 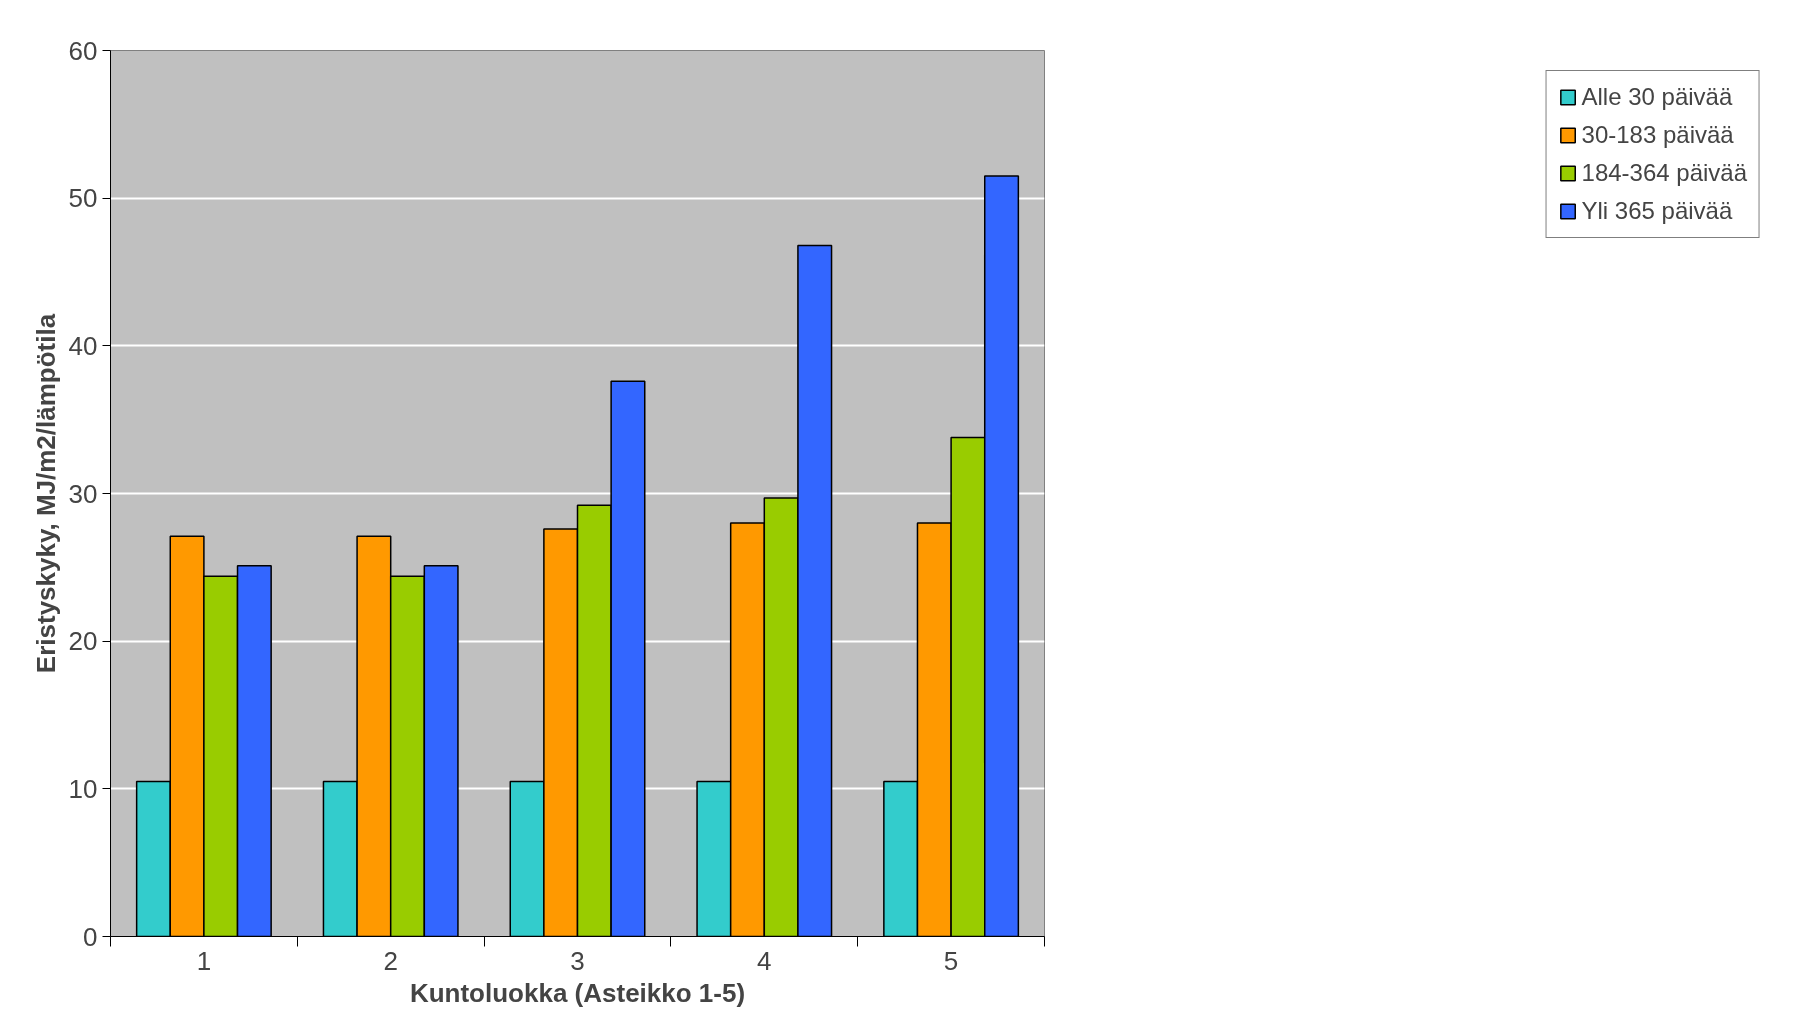 What do you see at coordinates (83, 493) in the screenshot?
I see `y-tick-label: 30` at bounding box center [83, 493].